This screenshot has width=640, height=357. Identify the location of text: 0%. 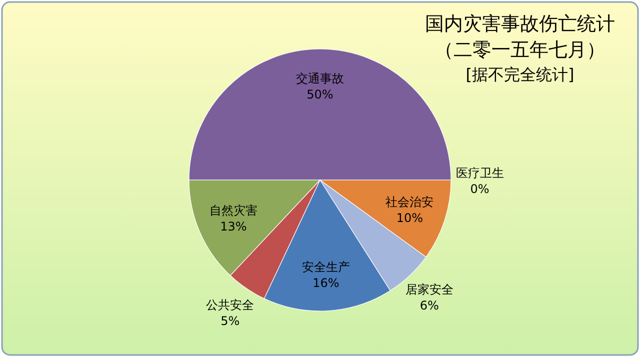
(480, 189).